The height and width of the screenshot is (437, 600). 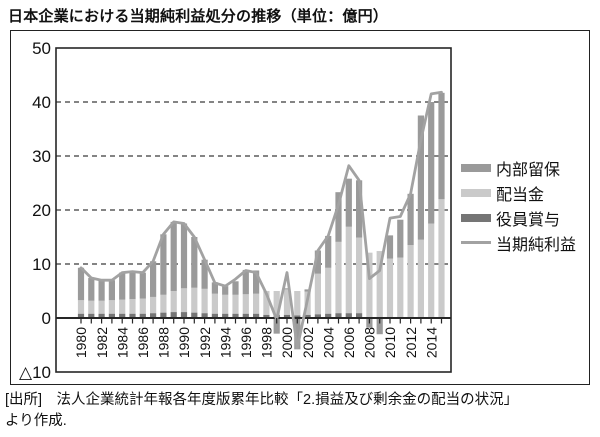 I want to click on bar-segment-内部留保-2012, so click(x=410, y=219).